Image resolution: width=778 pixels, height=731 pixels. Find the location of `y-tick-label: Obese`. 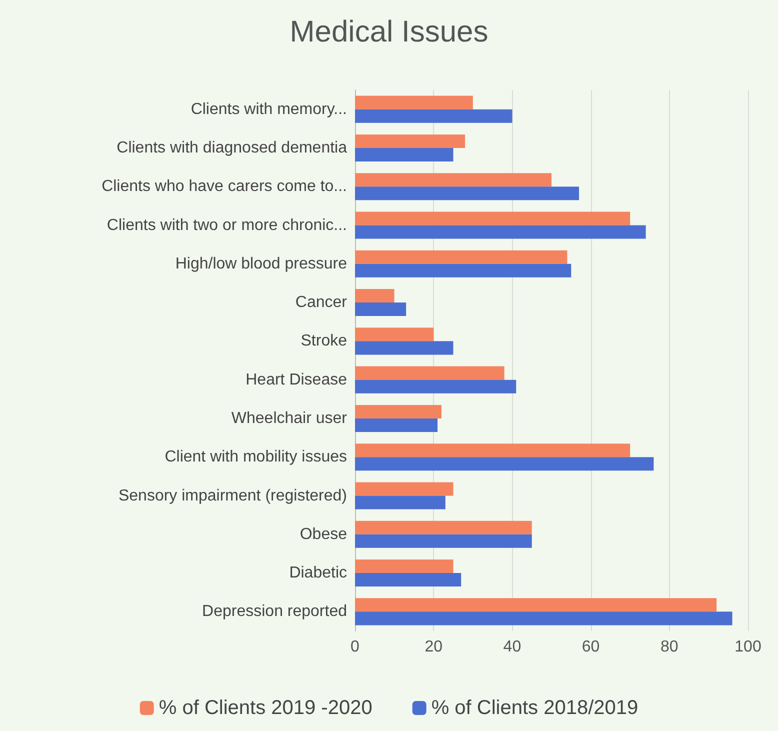

y-tick-label: Obese is located at coordinates (324, 534).